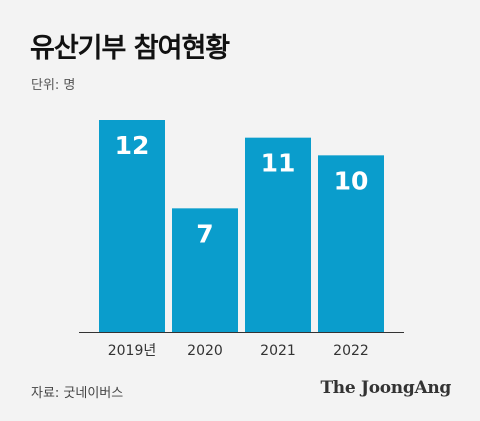 Image resolution: width=480 pixels, height=421 pixels. I want to click on bar-value-label: 11, so click(278, 163).